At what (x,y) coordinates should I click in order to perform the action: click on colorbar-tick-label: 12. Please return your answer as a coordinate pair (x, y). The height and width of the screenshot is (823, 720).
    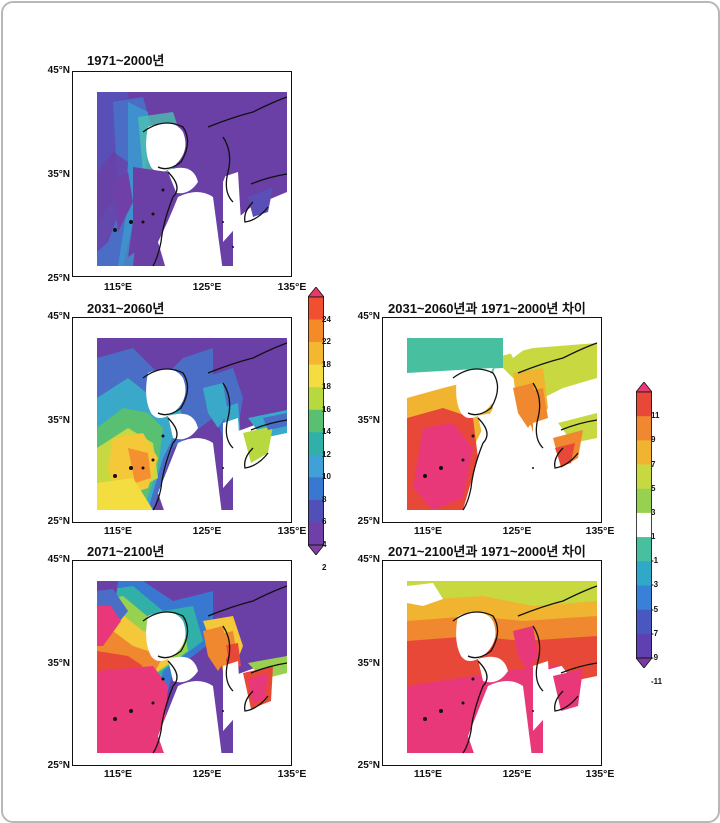
    Looking at the image, I should click on (326, 454).